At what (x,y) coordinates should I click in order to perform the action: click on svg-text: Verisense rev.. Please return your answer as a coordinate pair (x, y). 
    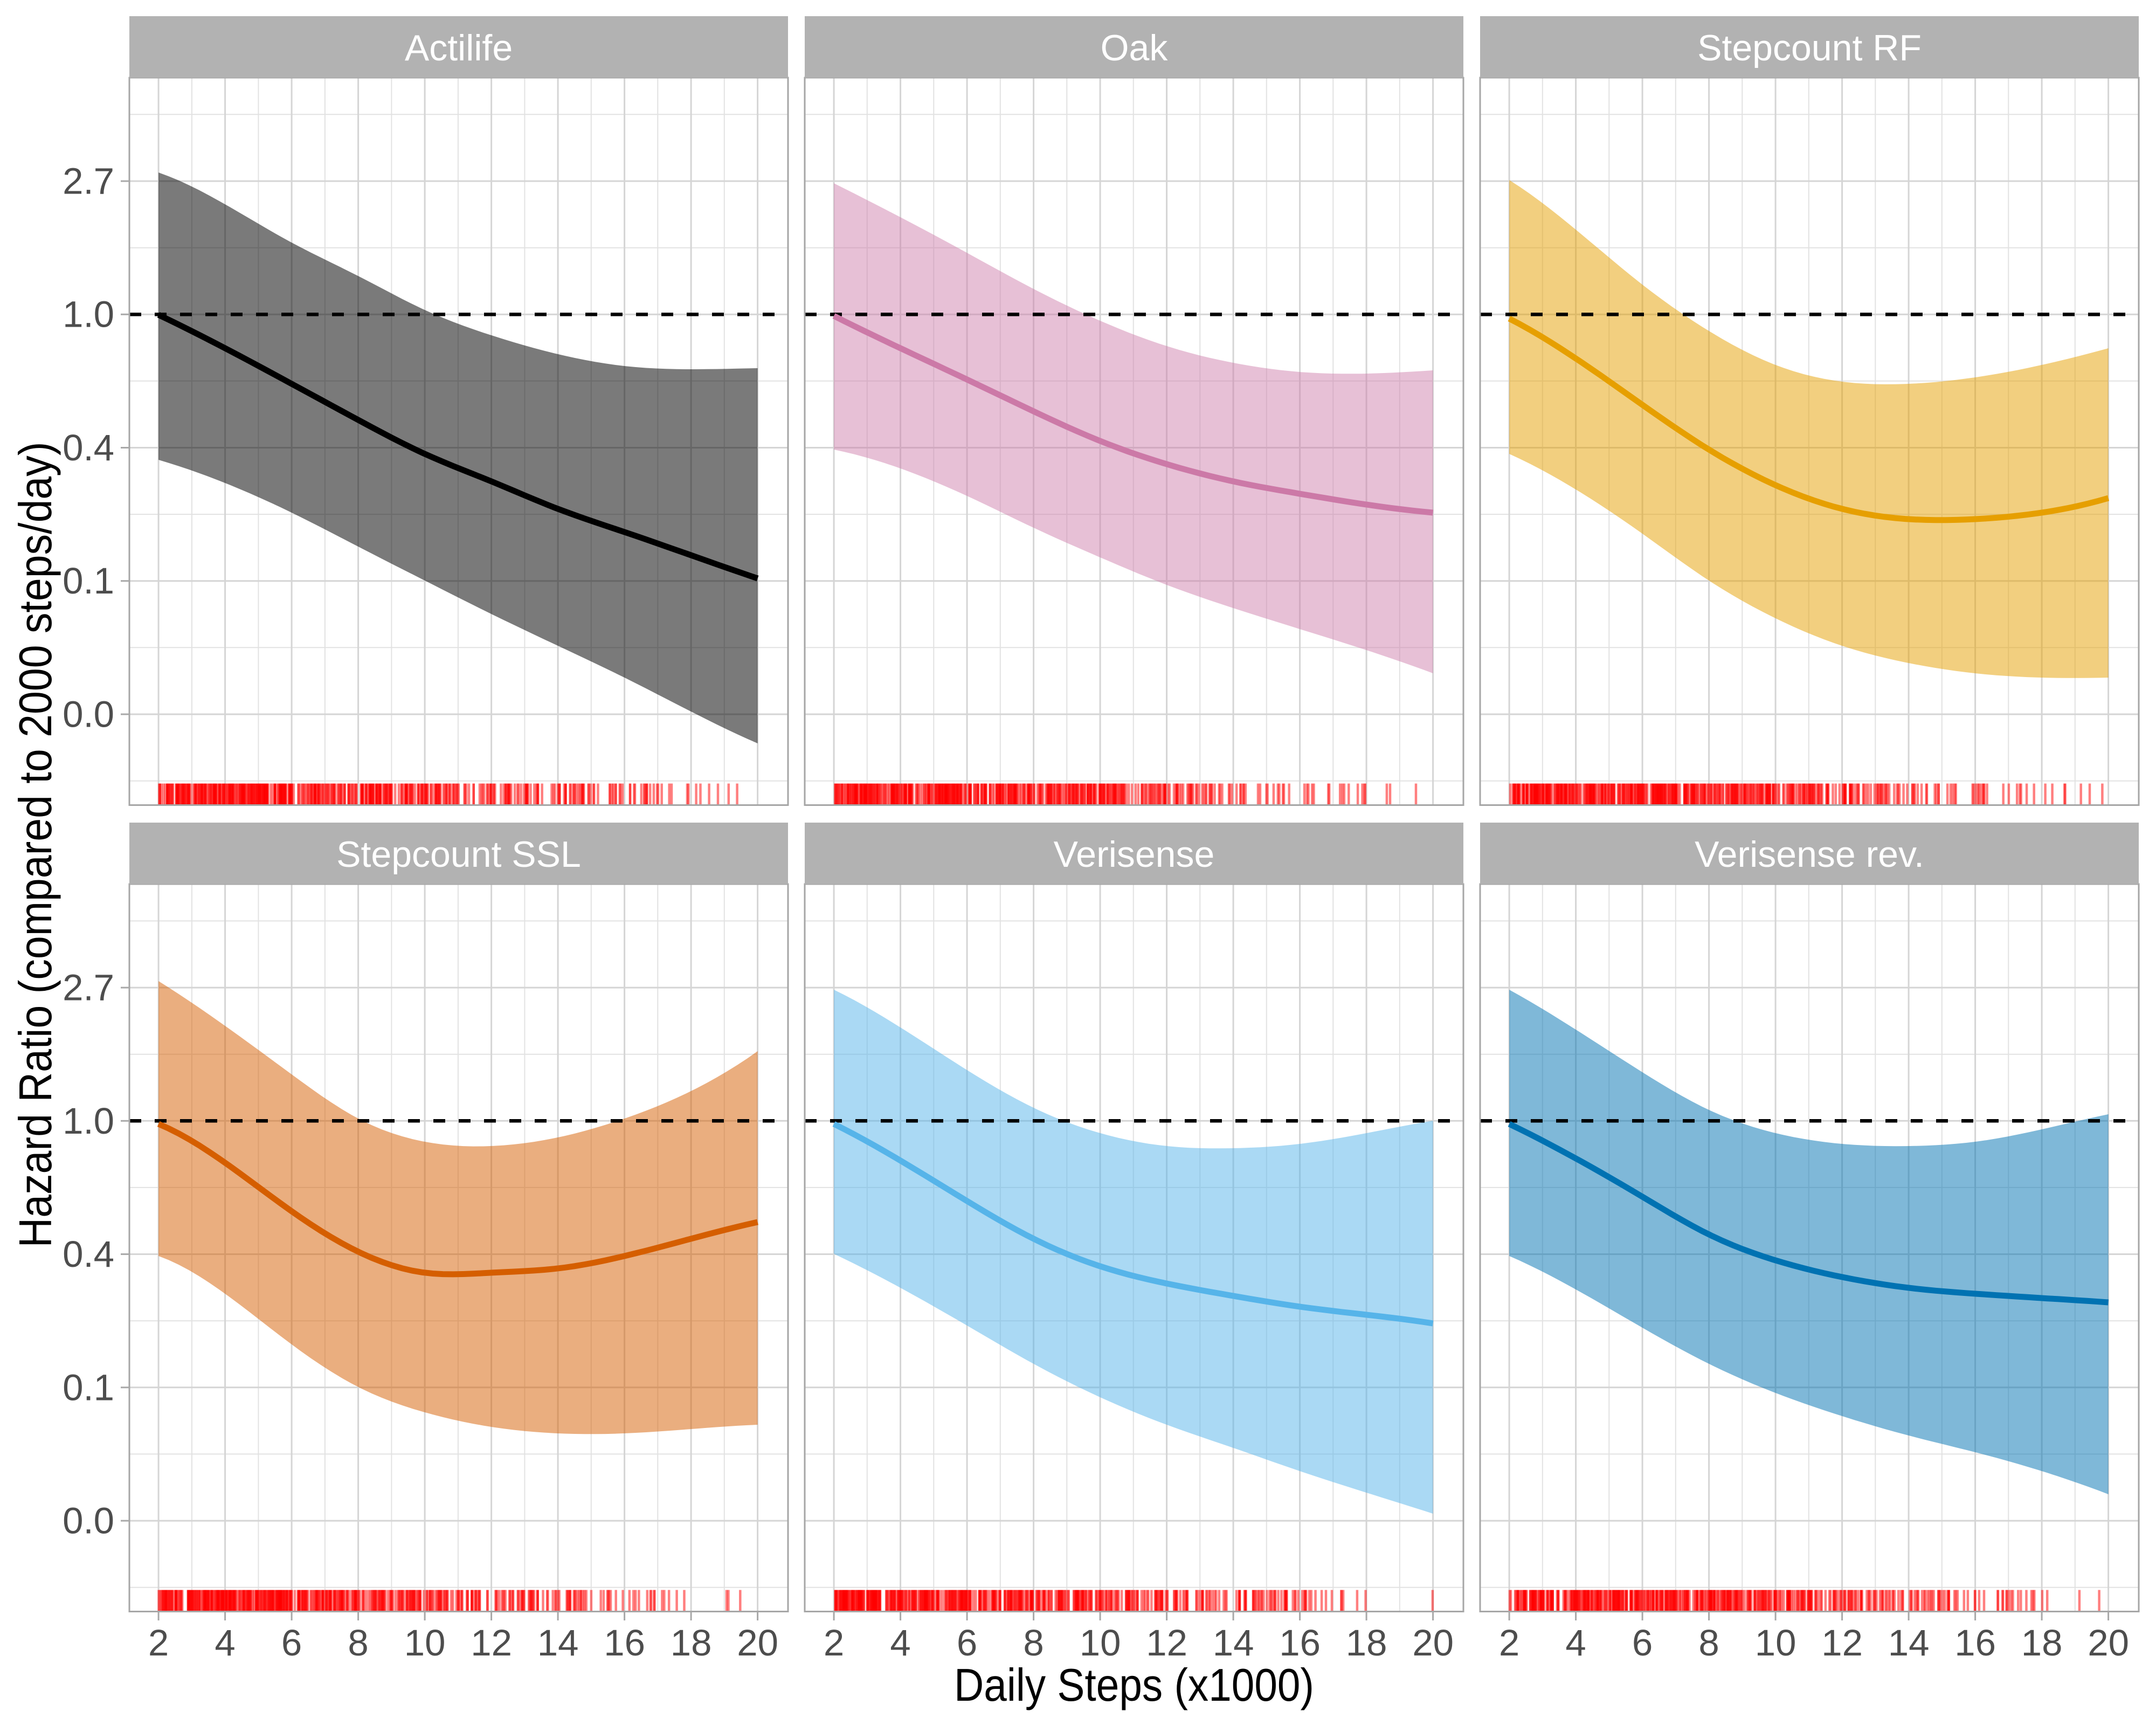
    Looking at the image, I should click on (1809, 854).